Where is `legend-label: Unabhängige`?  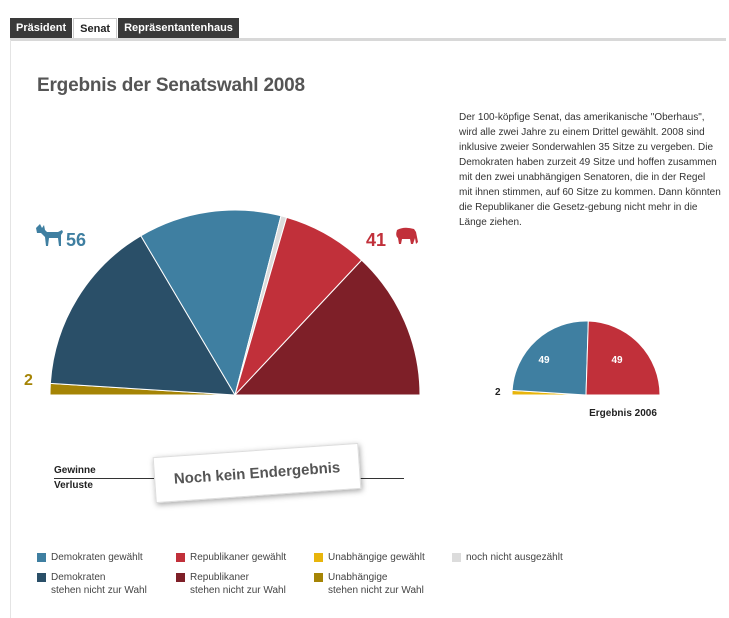 legend-label: Unabhängige is located at coordinates (358, 577).